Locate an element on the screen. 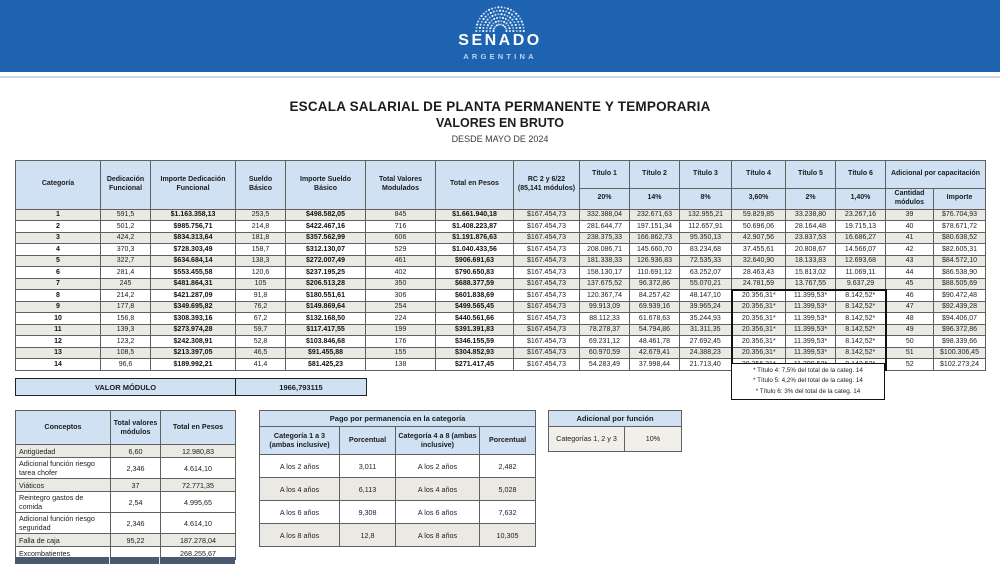 The height and width of the screenshot is (573, 1000). cell: $273.974,28 is located at coordinates (193, 329).